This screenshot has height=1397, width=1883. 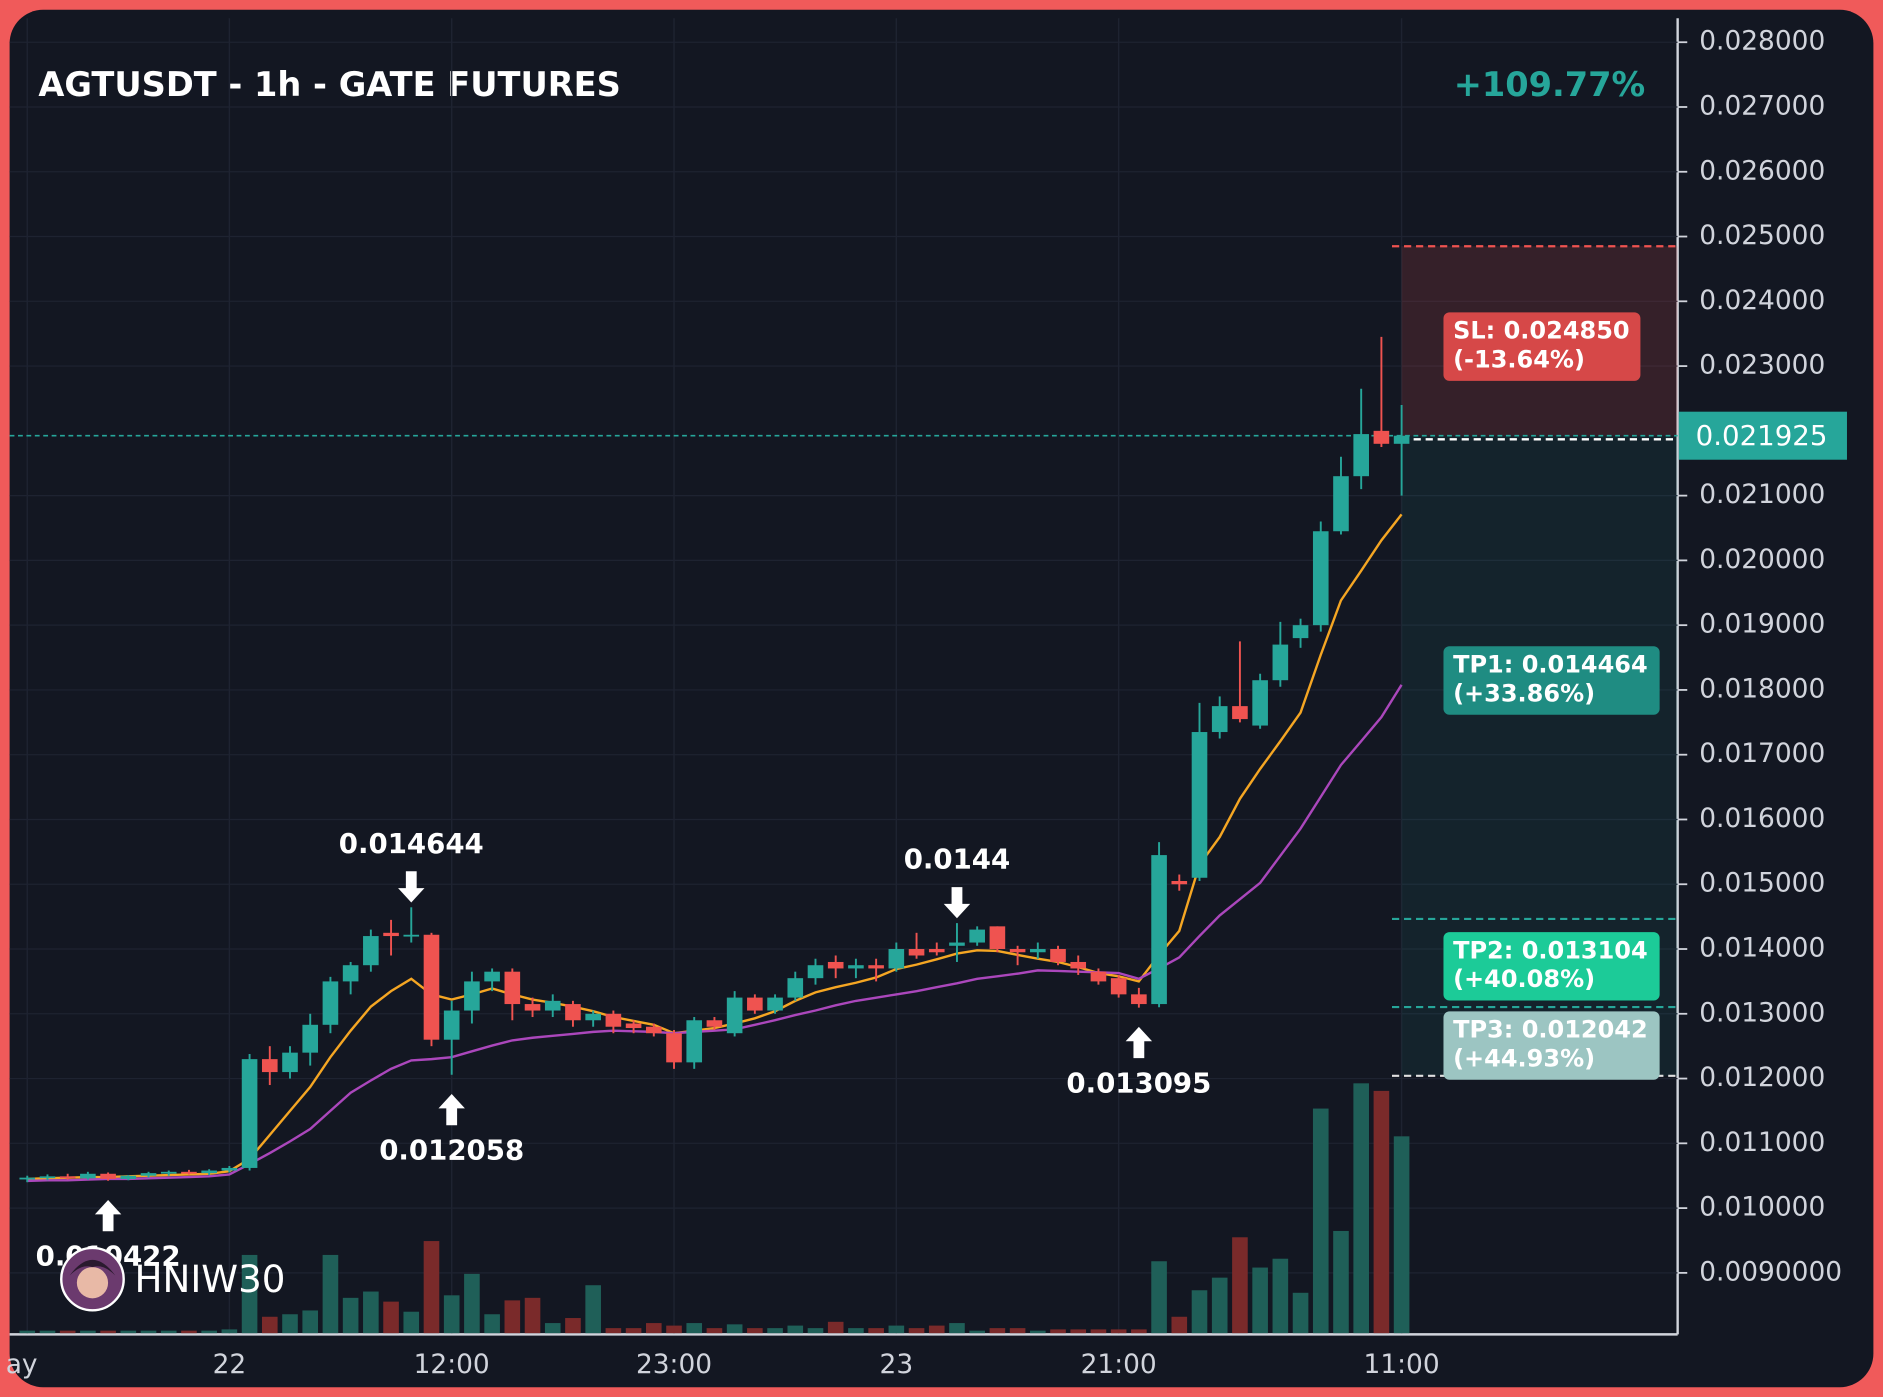 What do you see at coordinates (1550, 1030) in the screenshot?
I see `level-text: TP3: 0.012042` at bounding box center [1550, 1030].